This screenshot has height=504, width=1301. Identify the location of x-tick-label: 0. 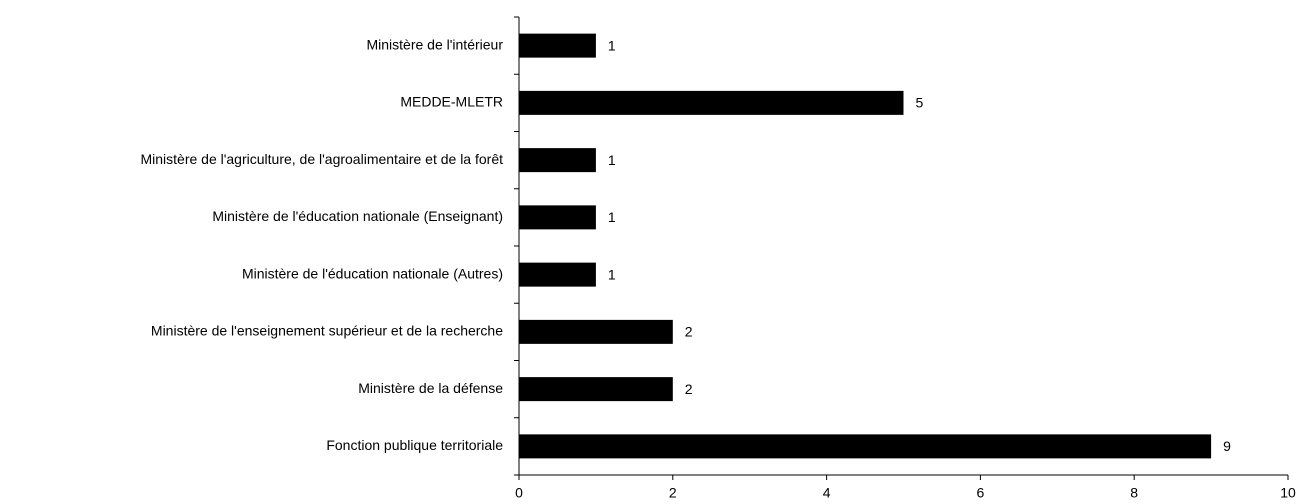
(519, 493).